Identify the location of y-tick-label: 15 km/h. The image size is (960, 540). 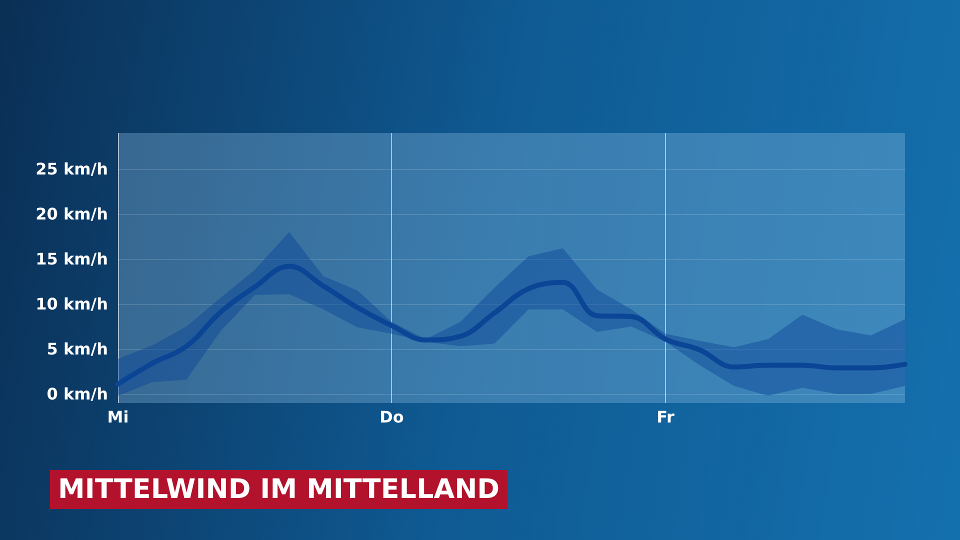
(72, 259).